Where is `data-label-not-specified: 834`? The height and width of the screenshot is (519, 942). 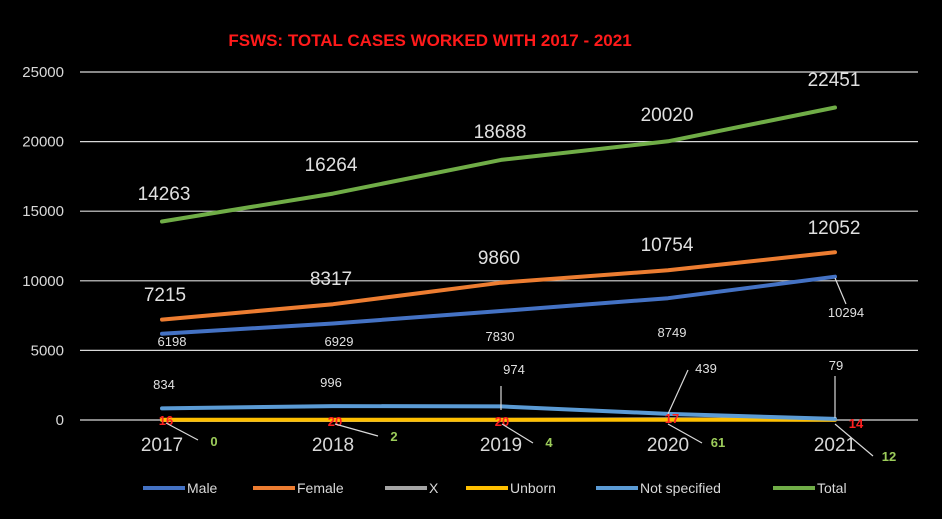 data-label-not-specified: 834 is located at coordinates (164, 384).